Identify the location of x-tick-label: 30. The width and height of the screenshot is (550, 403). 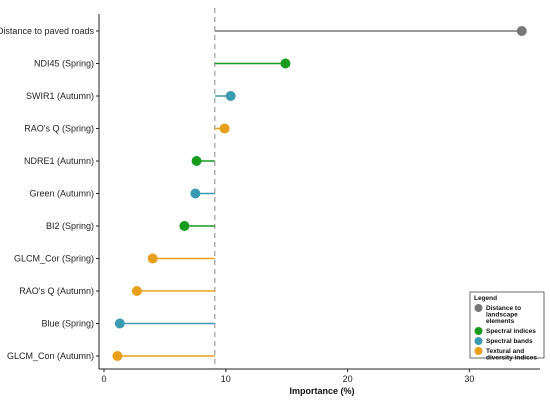
(469, 379).